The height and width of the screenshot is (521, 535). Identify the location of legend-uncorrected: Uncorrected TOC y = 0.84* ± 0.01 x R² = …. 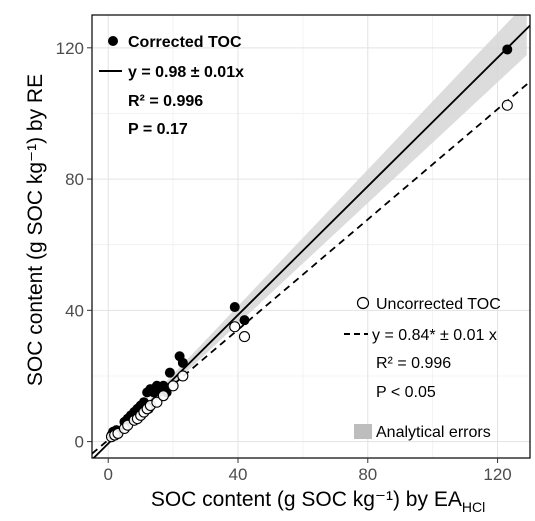
(422, 368).